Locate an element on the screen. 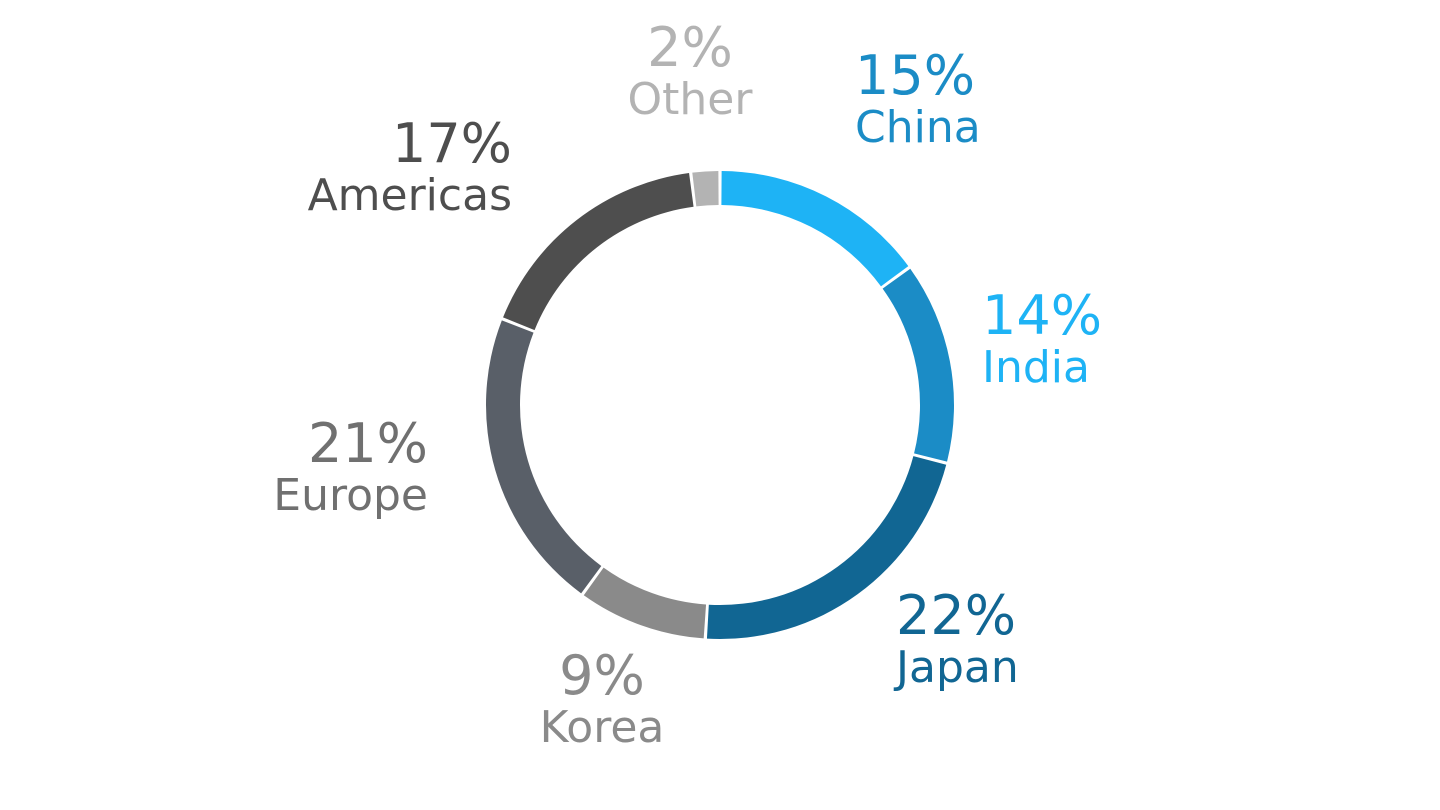 The image size is (1440, 810). donut-slice-japan is located at coordinates (826, 547).